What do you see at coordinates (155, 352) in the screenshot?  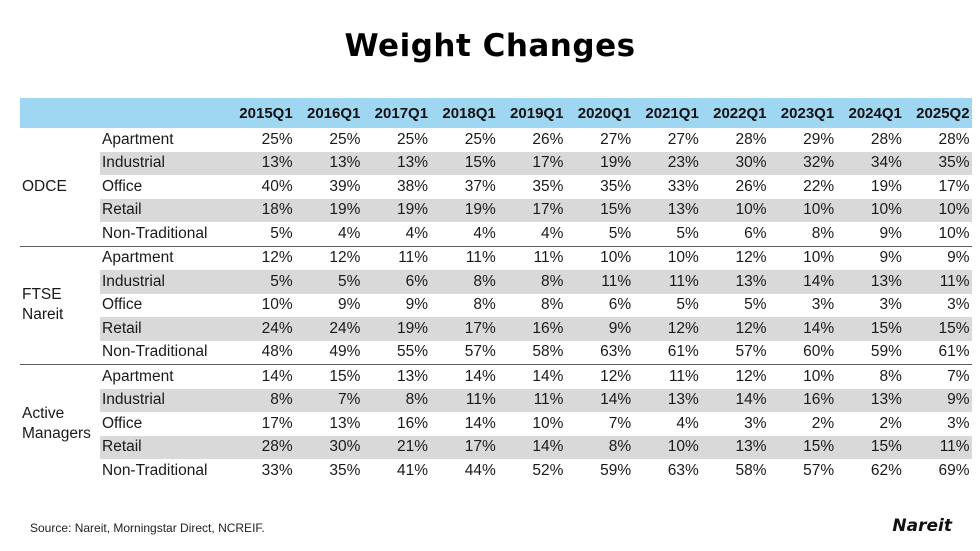 I see `sector-label: Non-Traditional` at bounding box center [155, 352].